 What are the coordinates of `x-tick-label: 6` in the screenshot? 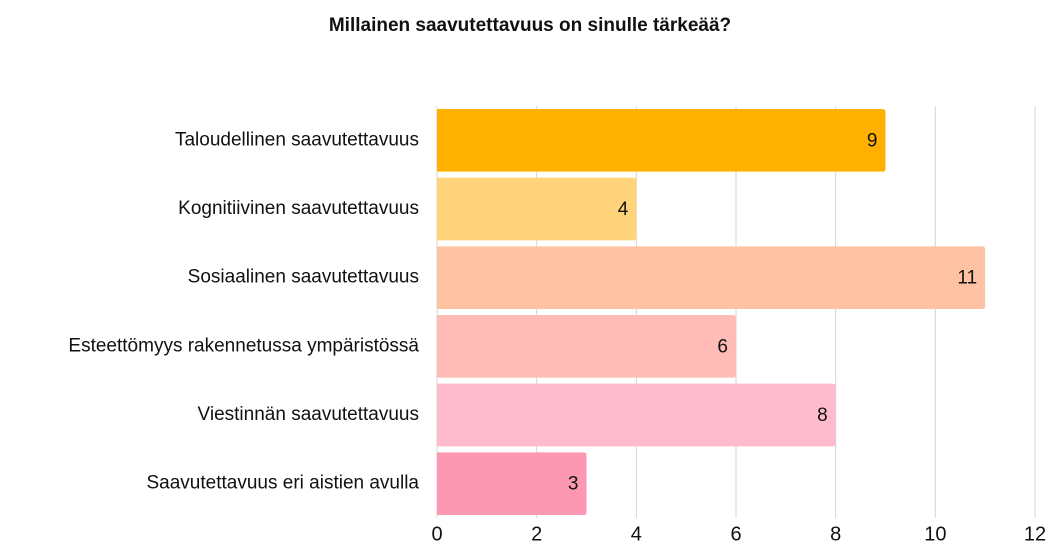 It's located at (735, 533).